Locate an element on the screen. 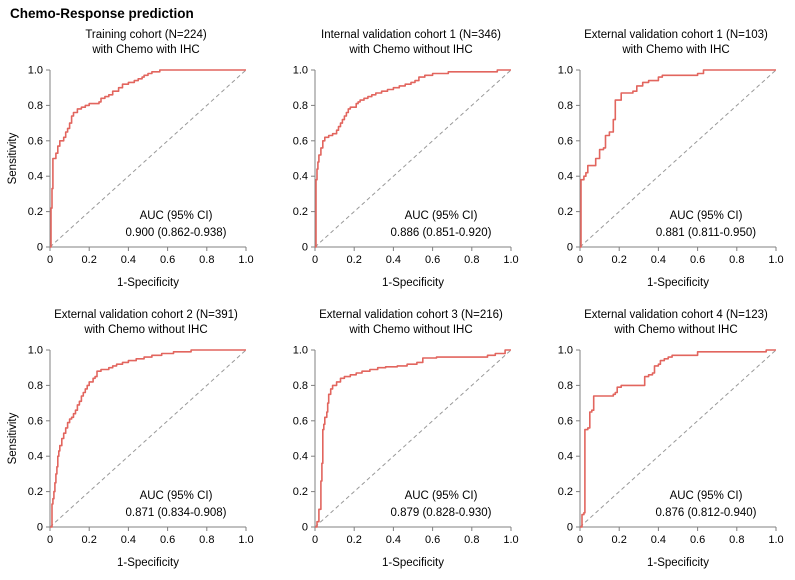  auc-value: 0.876 (0.812-0.940) is located at coordinates (706, 512).